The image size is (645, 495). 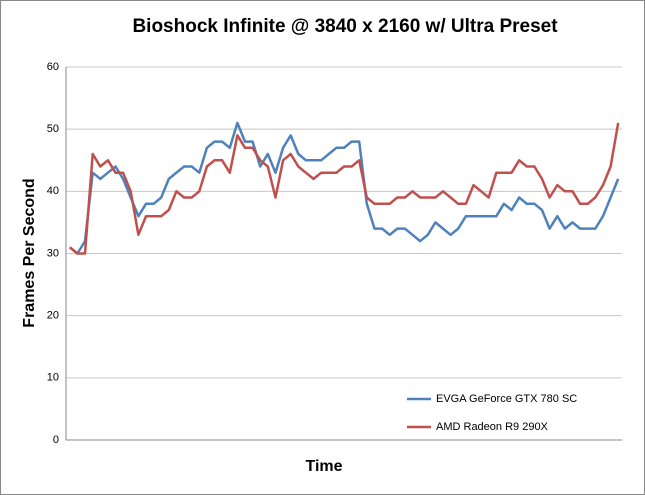 I want to click on legend-label: EVGA GeForce GTX 780 SC, so click(x=506, y=399).